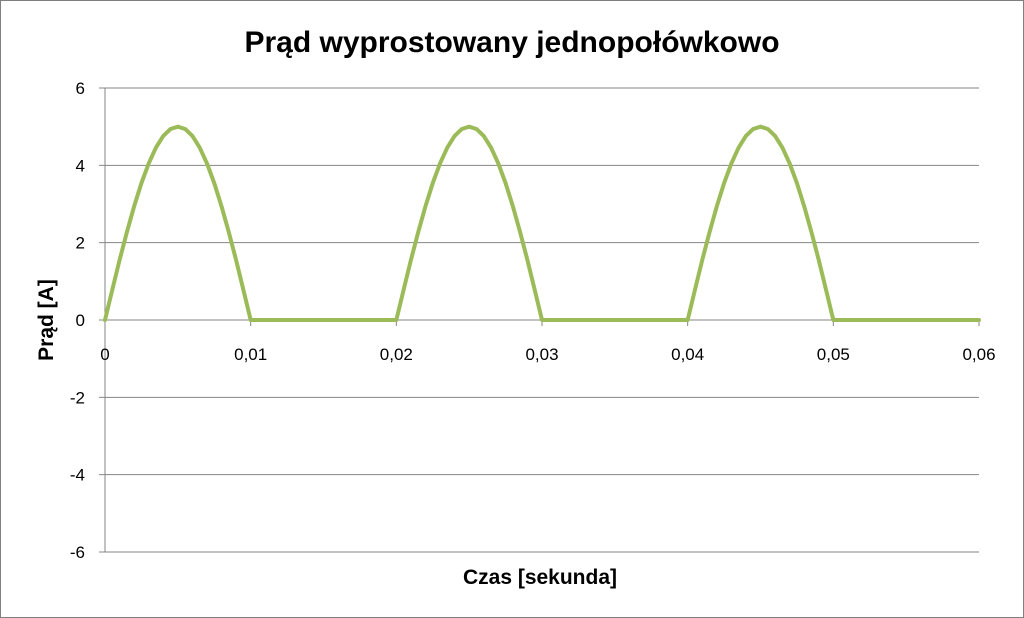  What do you see at coordinates (541, 354) in the screenshot?
I see `x-tick-label: 0,03` at bounding box center [541, 354].